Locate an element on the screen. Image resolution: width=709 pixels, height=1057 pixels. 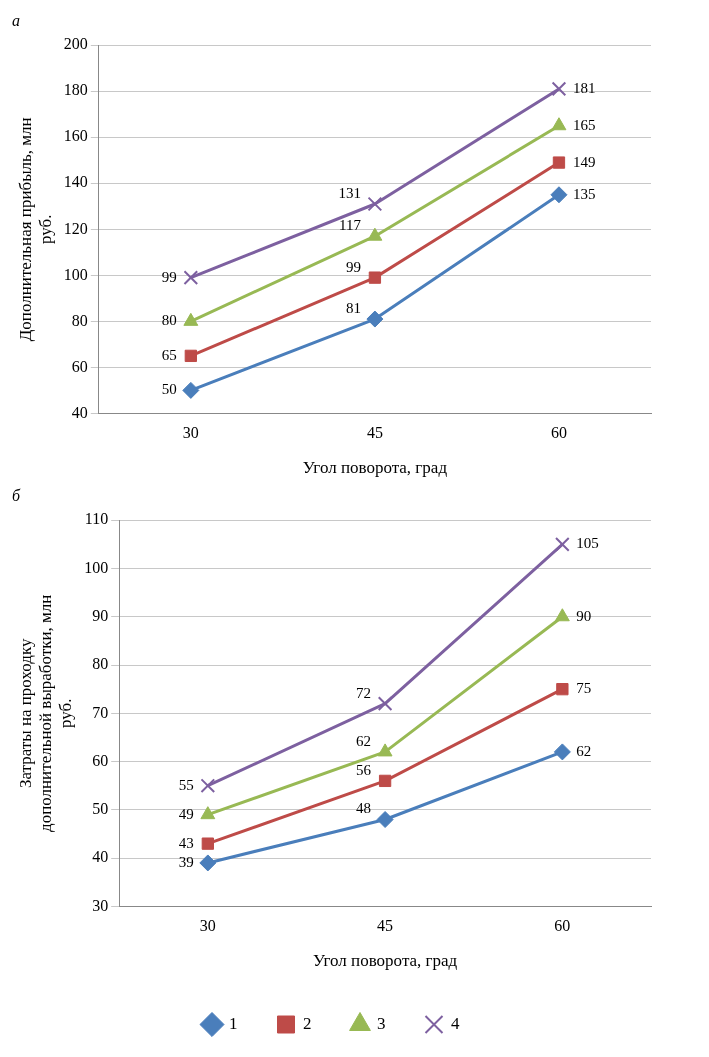
y-tick-label: 50 is located at coordinates (100, 809).